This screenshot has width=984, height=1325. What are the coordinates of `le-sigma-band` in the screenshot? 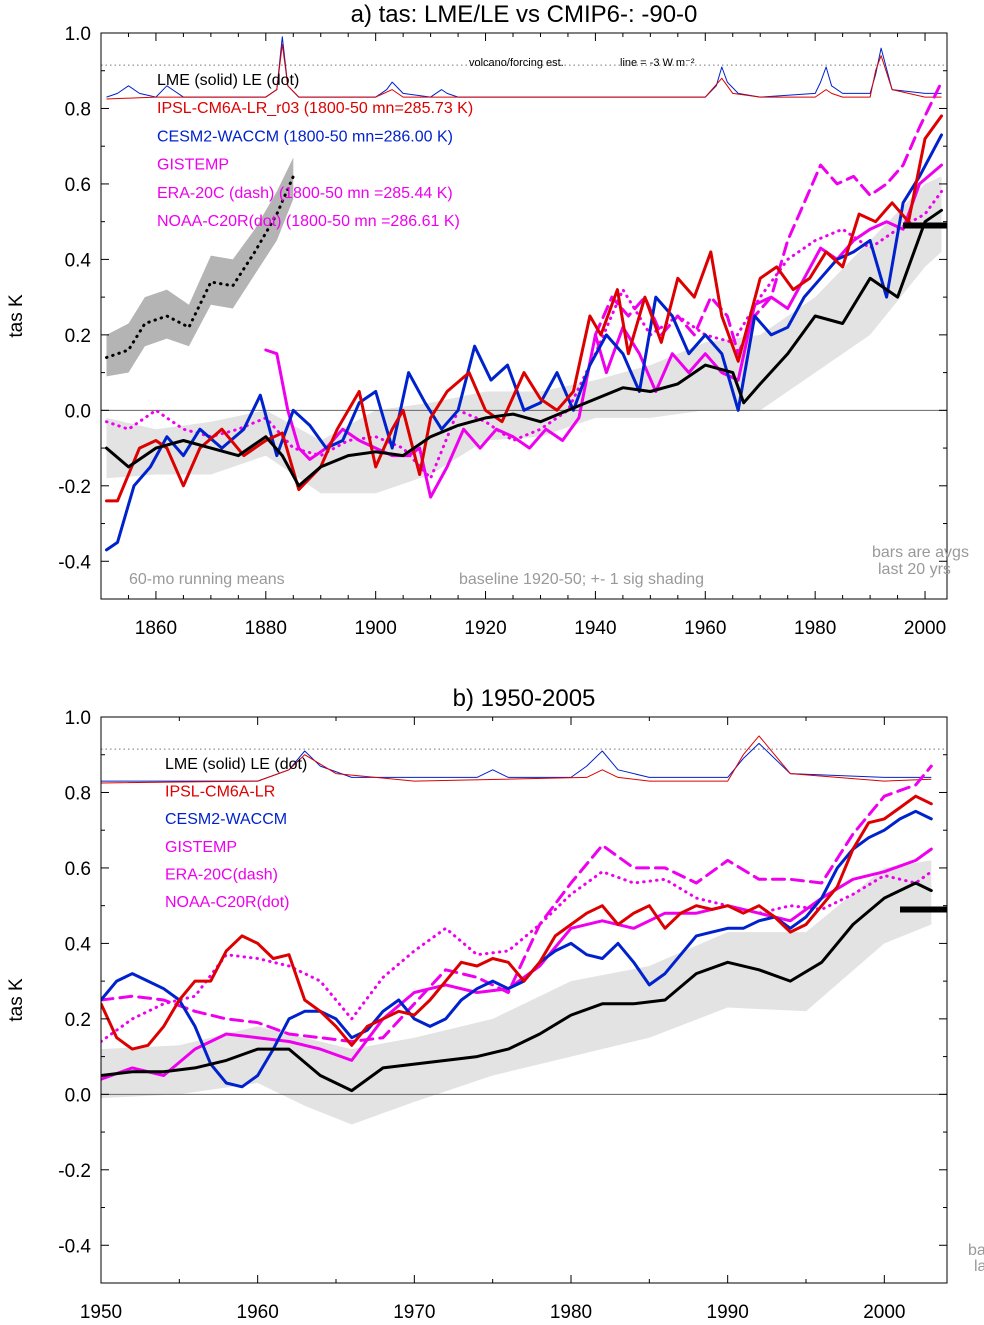 It's located at (200, 267).